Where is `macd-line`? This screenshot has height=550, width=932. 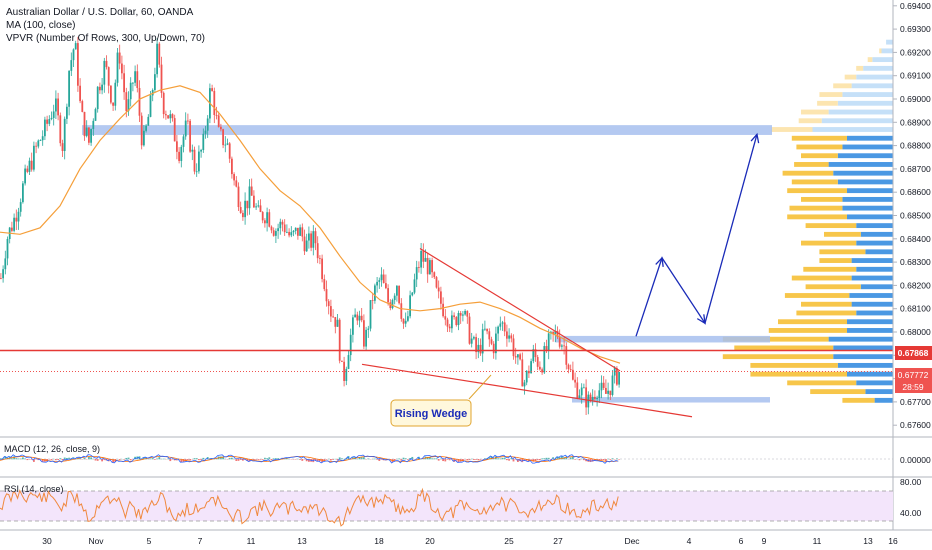
macd-line is located at coordinates (309, 459).